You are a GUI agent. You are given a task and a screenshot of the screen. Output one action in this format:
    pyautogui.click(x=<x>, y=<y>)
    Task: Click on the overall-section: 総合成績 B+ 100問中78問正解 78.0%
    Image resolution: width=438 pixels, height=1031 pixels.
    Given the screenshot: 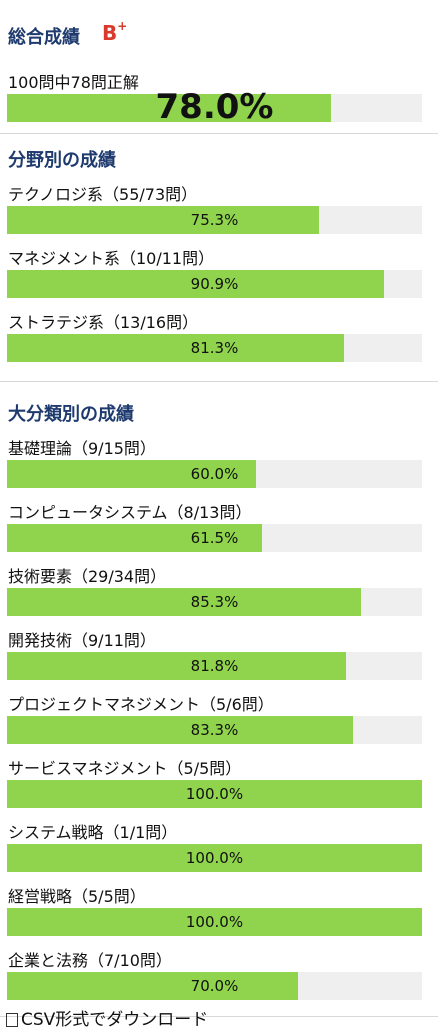 What is the action you would take?
    pyautogui.click(x=219, y=67)
    